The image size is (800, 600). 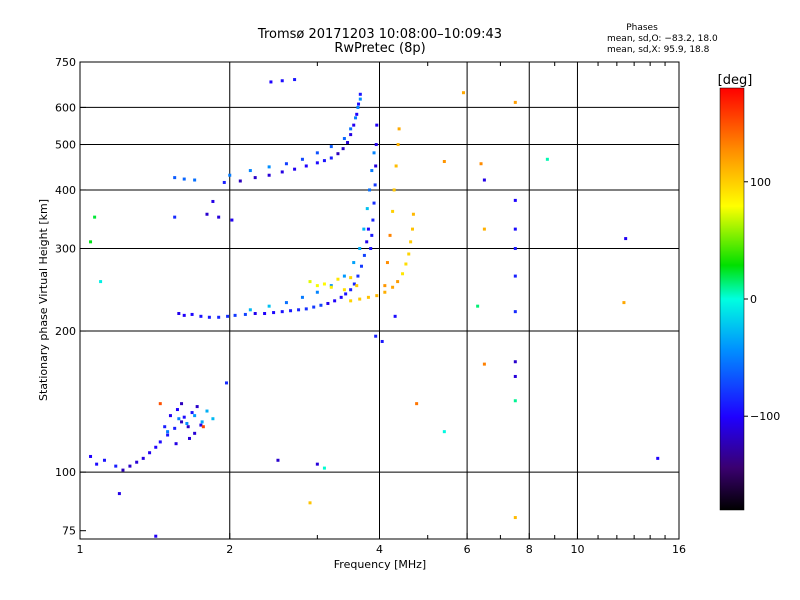 What do you see at coordinates (732, 299) in the screenshot?
I see `colorbar` at bounding box center [732, 299].